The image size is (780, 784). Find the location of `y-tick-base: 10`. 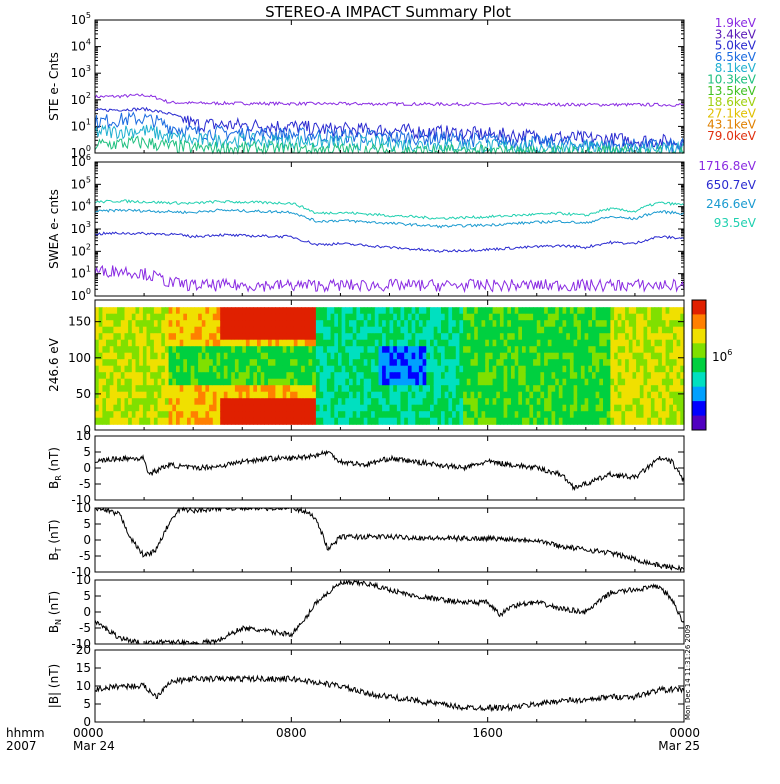

y-tick-base: 10 is located at coordinates (78, 162).